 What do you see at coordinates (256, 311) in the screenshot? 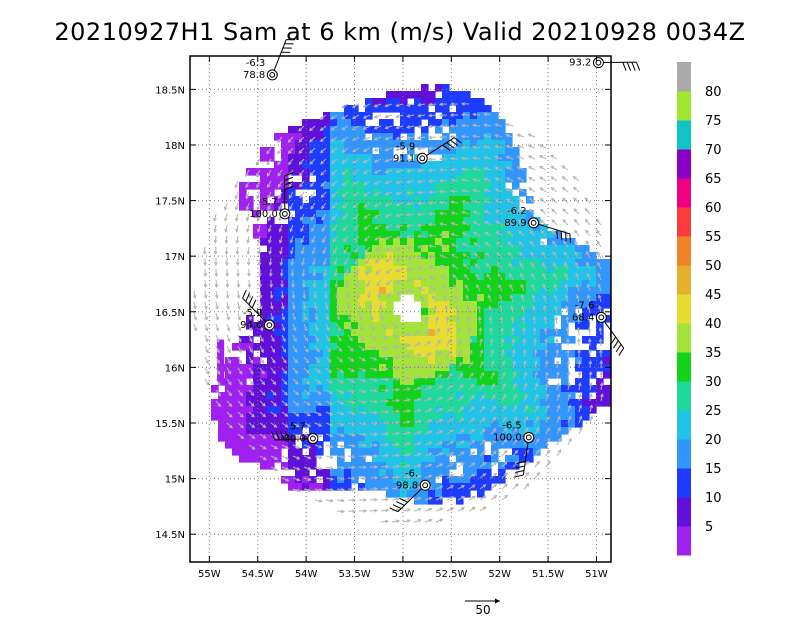
I see `wind-barb` at bounding box center [256, 311].